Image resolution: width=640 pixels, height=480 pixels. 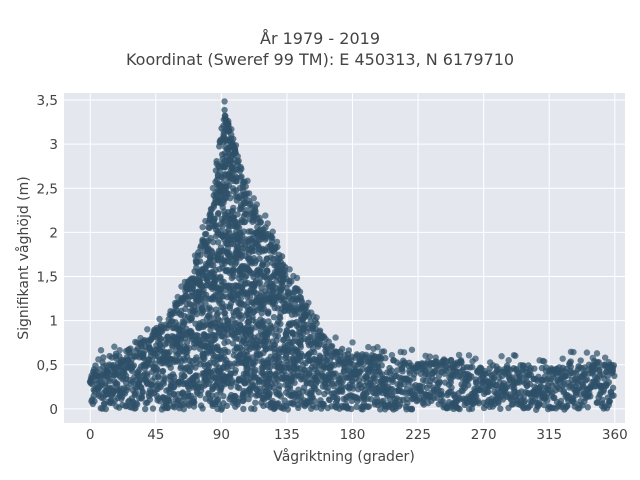 I want to click on x-tick-label: 0, so click(x=90, y=435).